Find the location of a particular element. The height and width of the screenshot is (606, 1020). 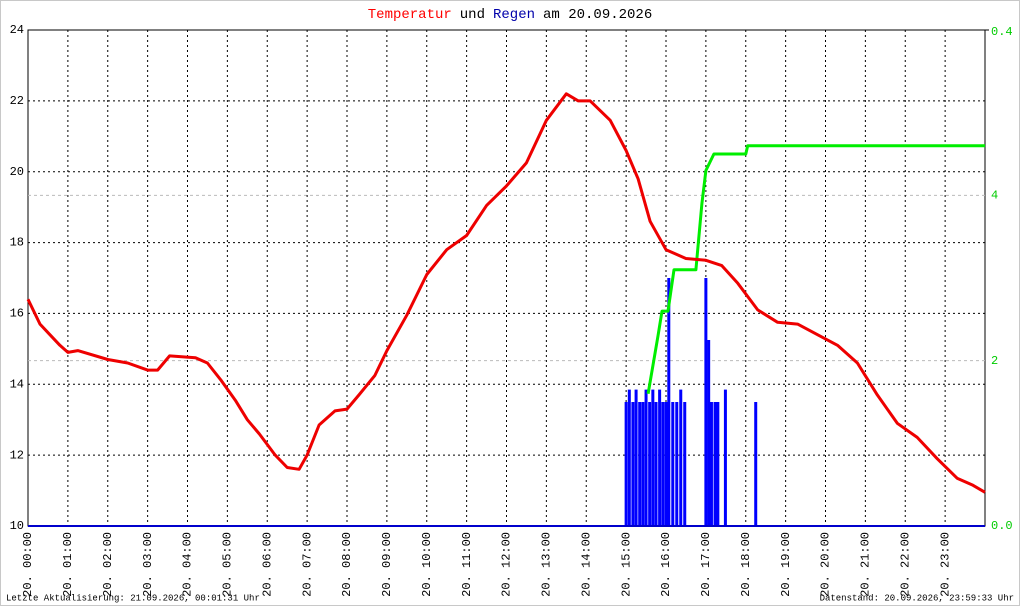

x-tick-label: 20. 14:00 is located at coordinates (586, 564).